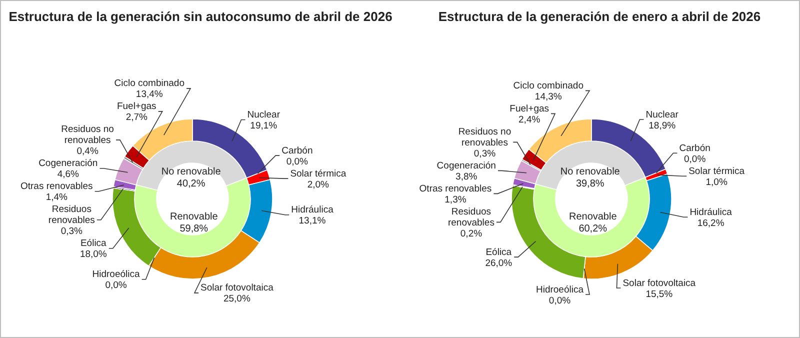 Image resolution: width=800 pixels, height=338 pixels. What do you see at coordinates (237, 299) in the screenshot?
I see `data-label: 25,0%` at bounding box center [237, 299].